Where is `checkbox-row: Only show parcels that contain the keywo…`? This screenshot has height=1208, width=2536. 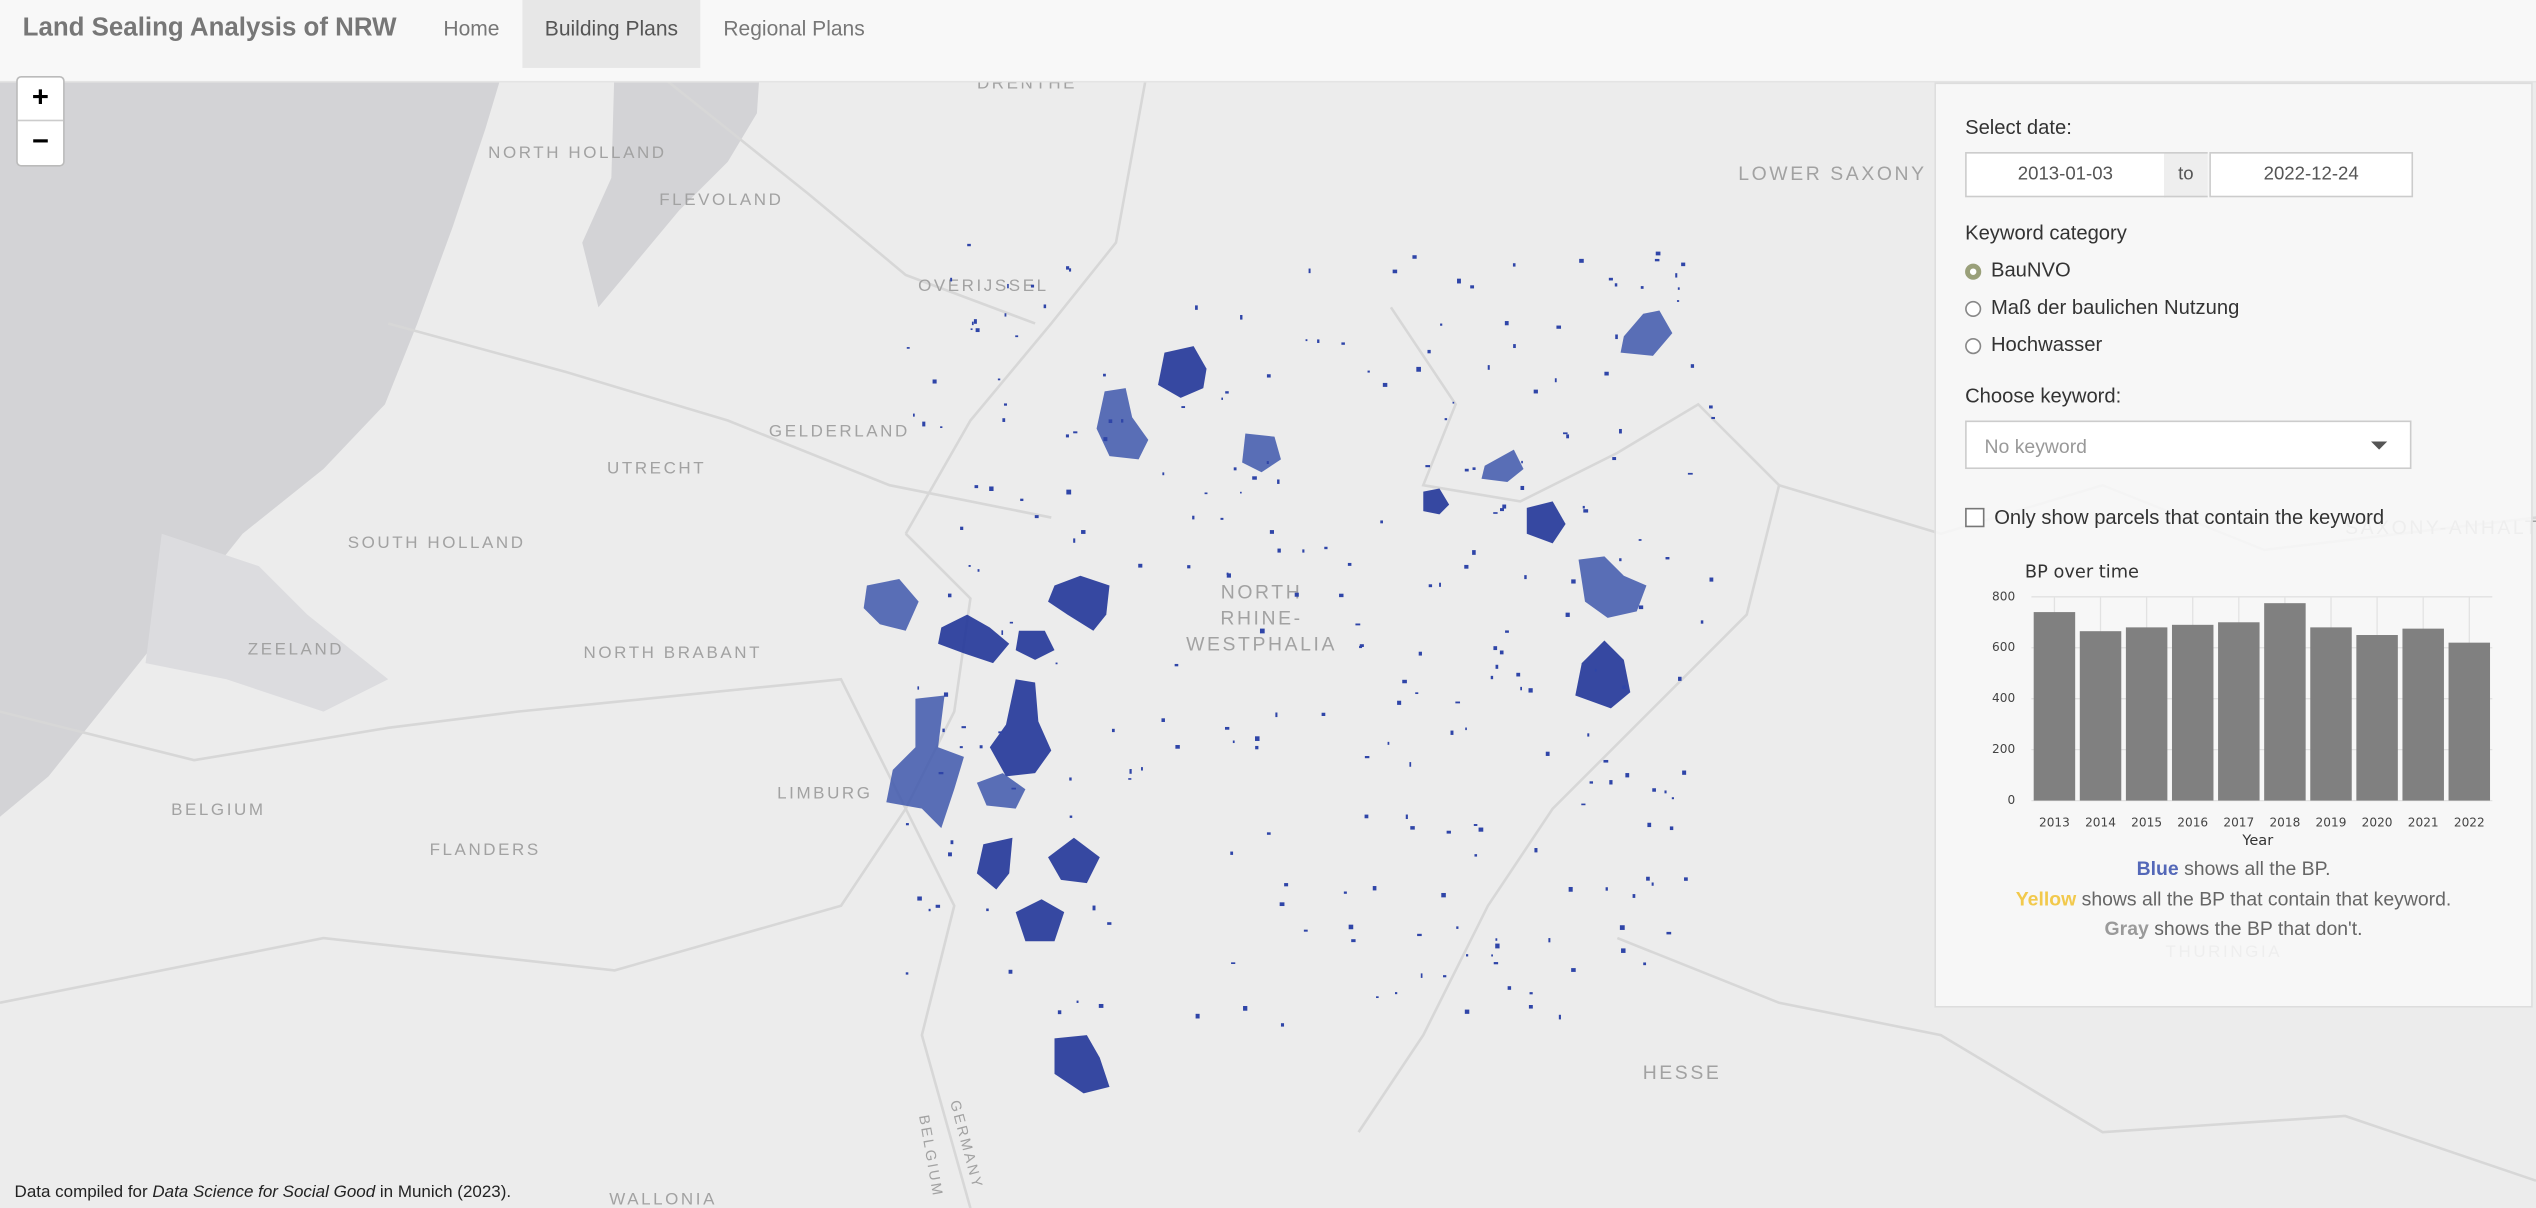
checkbox-row: Only show parcels that contain the keywo… is located at coordinates (2174, 517).